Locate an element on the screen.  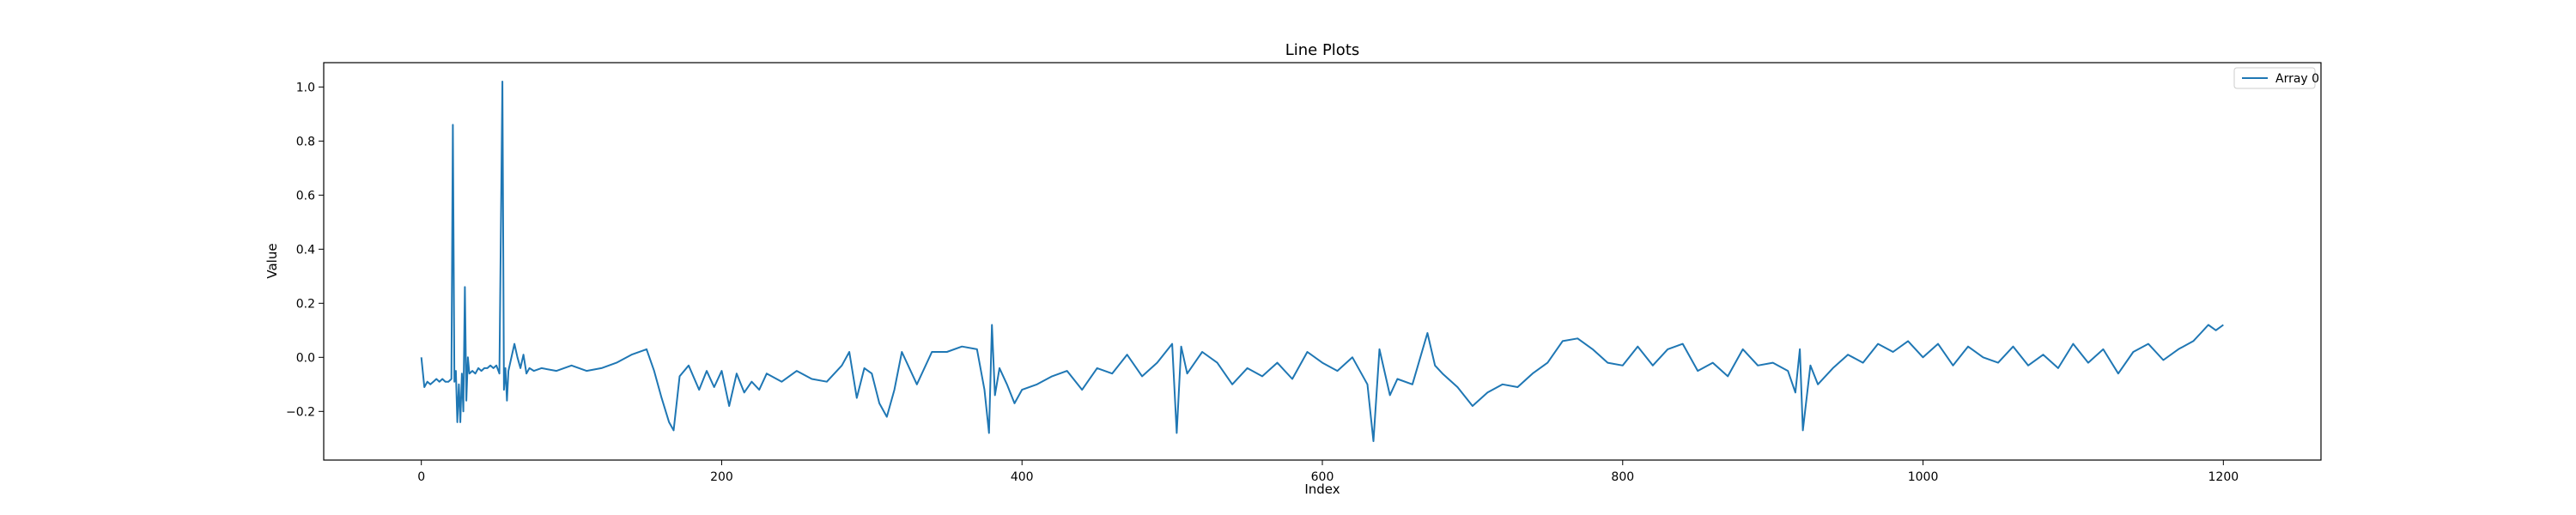
y-axis-label: Value is located at coordinates (272, 260).